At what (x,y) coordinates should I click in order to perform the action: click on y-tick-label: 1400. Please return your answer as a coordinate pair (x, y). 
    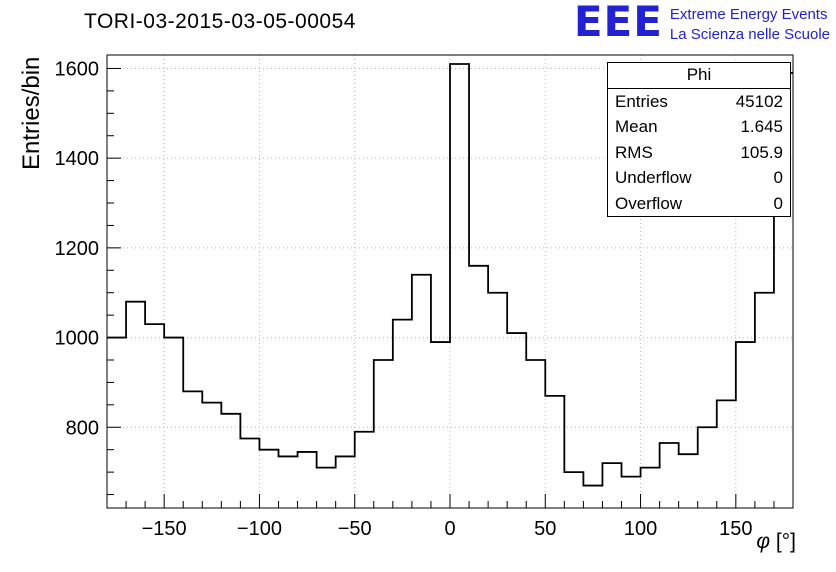
    Looking at the image, I should click on (77, 159).